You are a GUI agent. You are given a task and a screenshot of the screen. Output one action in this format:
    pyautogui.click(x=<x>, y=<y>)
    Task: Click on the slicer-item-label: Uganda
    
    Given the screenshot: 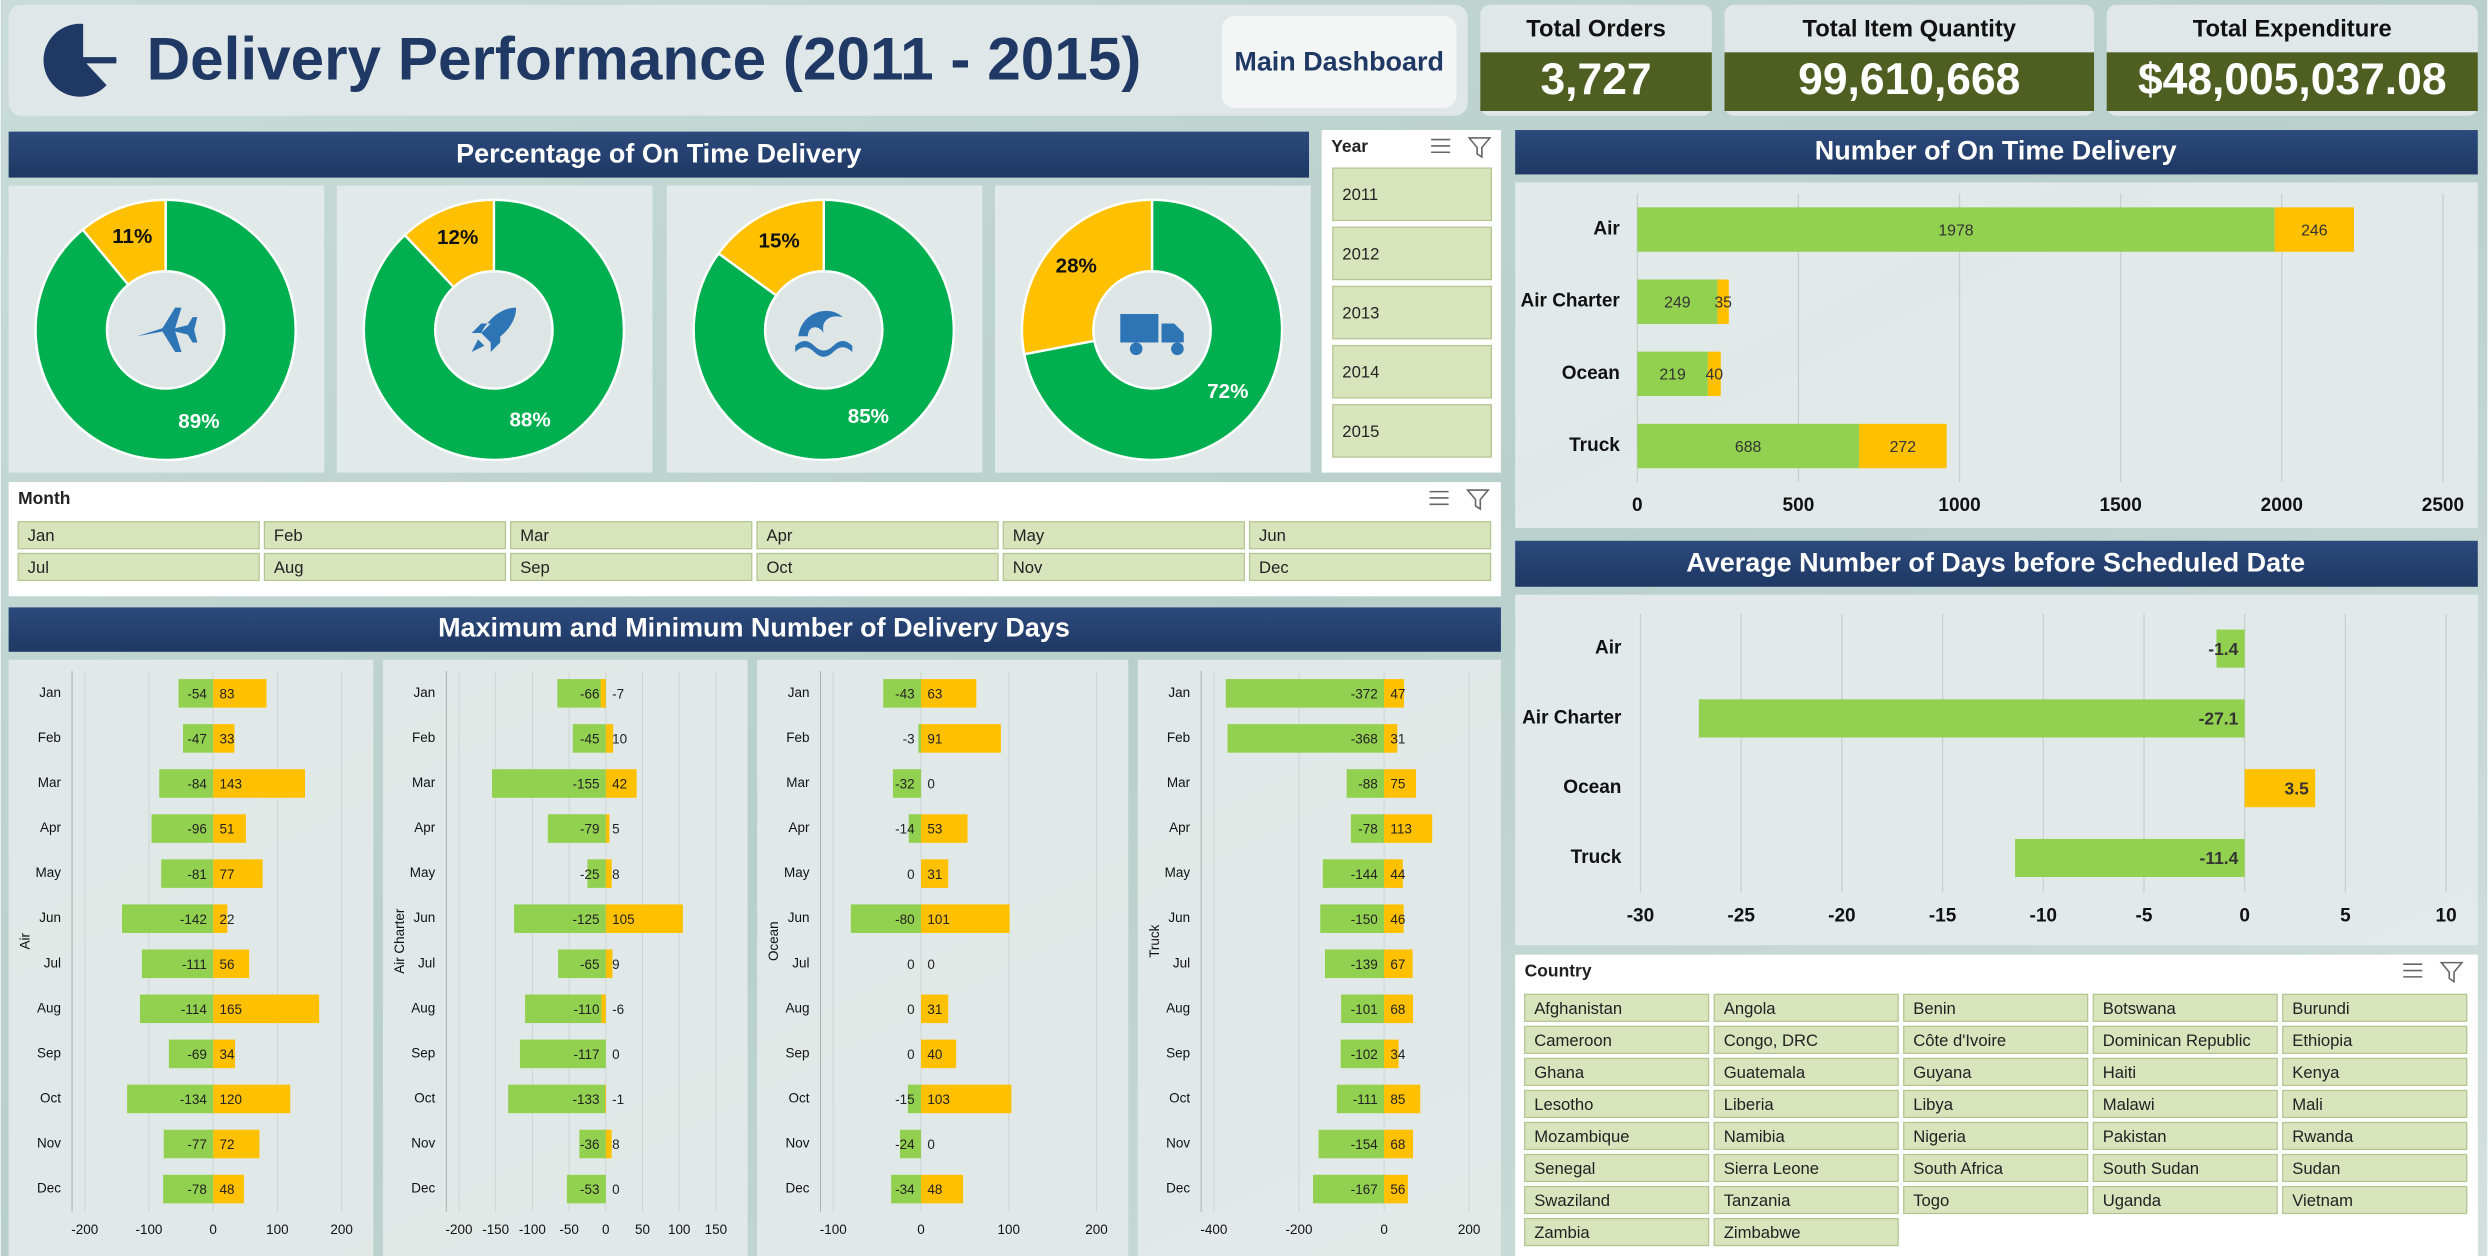 What is the action you would take?
    pyautogui.click(x=2132, y=1200)
    